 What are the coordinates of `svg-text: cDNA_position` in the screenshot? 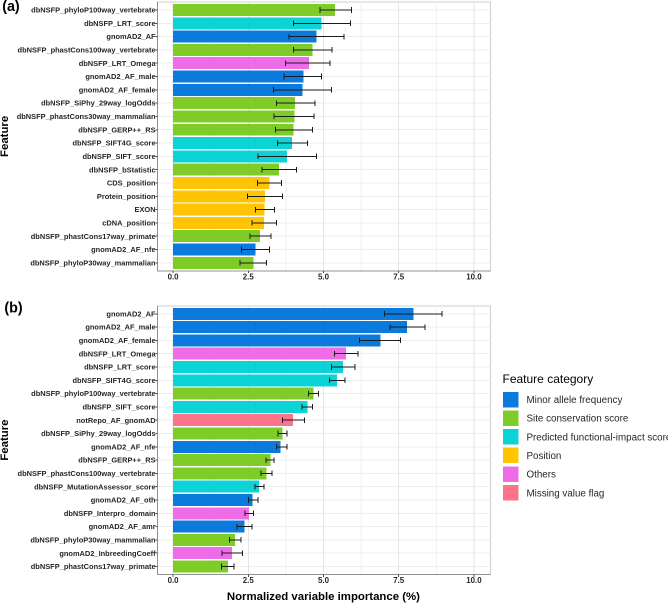 It's located at (129, 223).